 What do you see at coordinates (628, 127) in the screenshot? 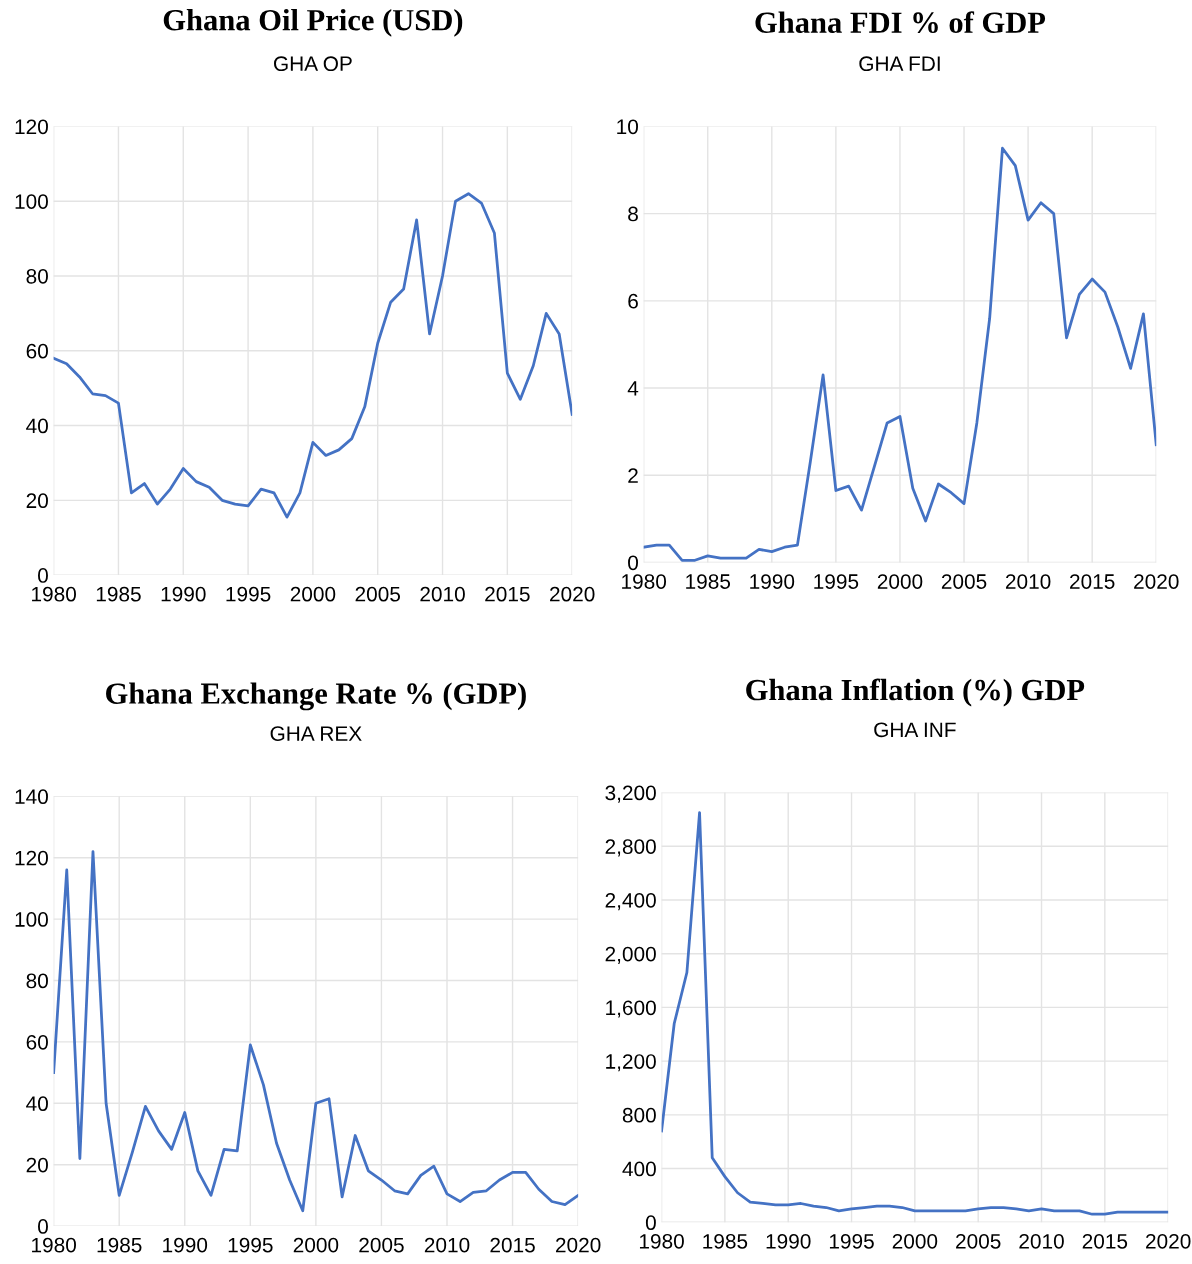
I see `y-tick-label: 10` at bounding box center [628, 127].